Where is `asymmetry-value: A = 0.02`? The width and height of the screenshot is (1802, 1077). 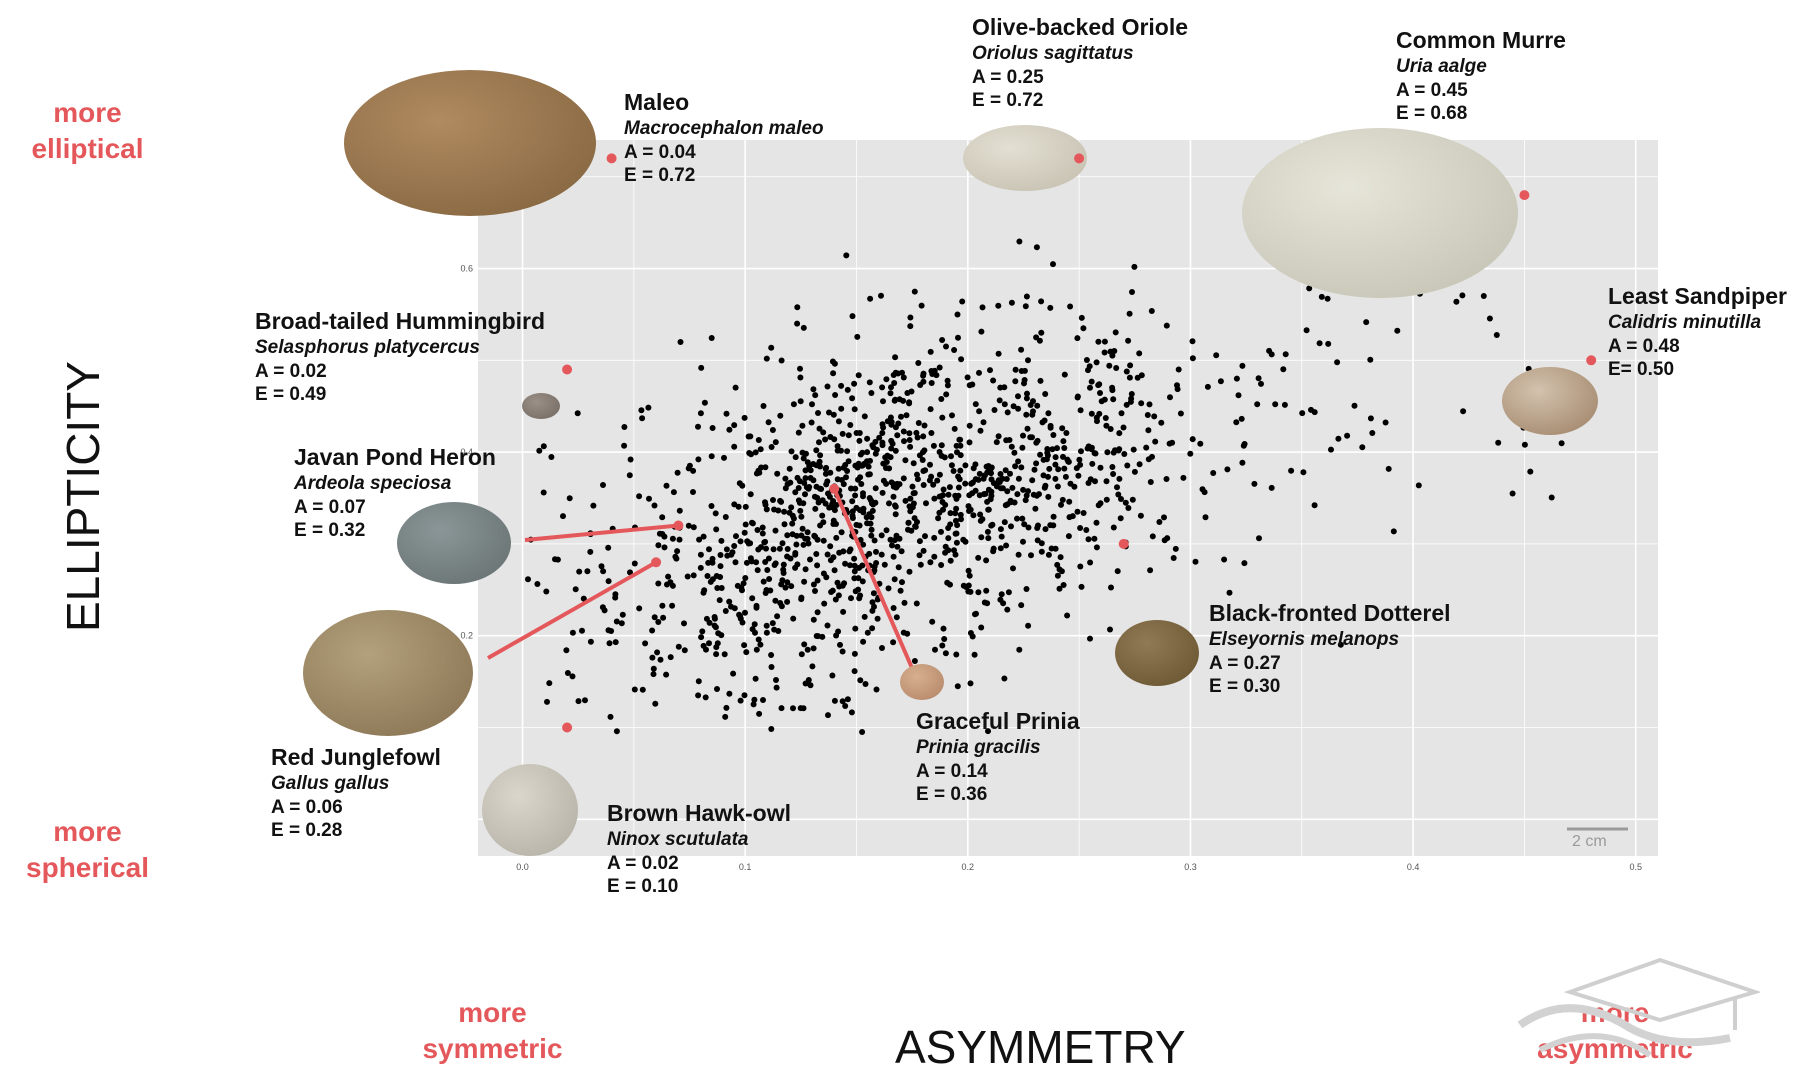 asymmetry-value: A = 0.02 is located at coordinates (291, 371).